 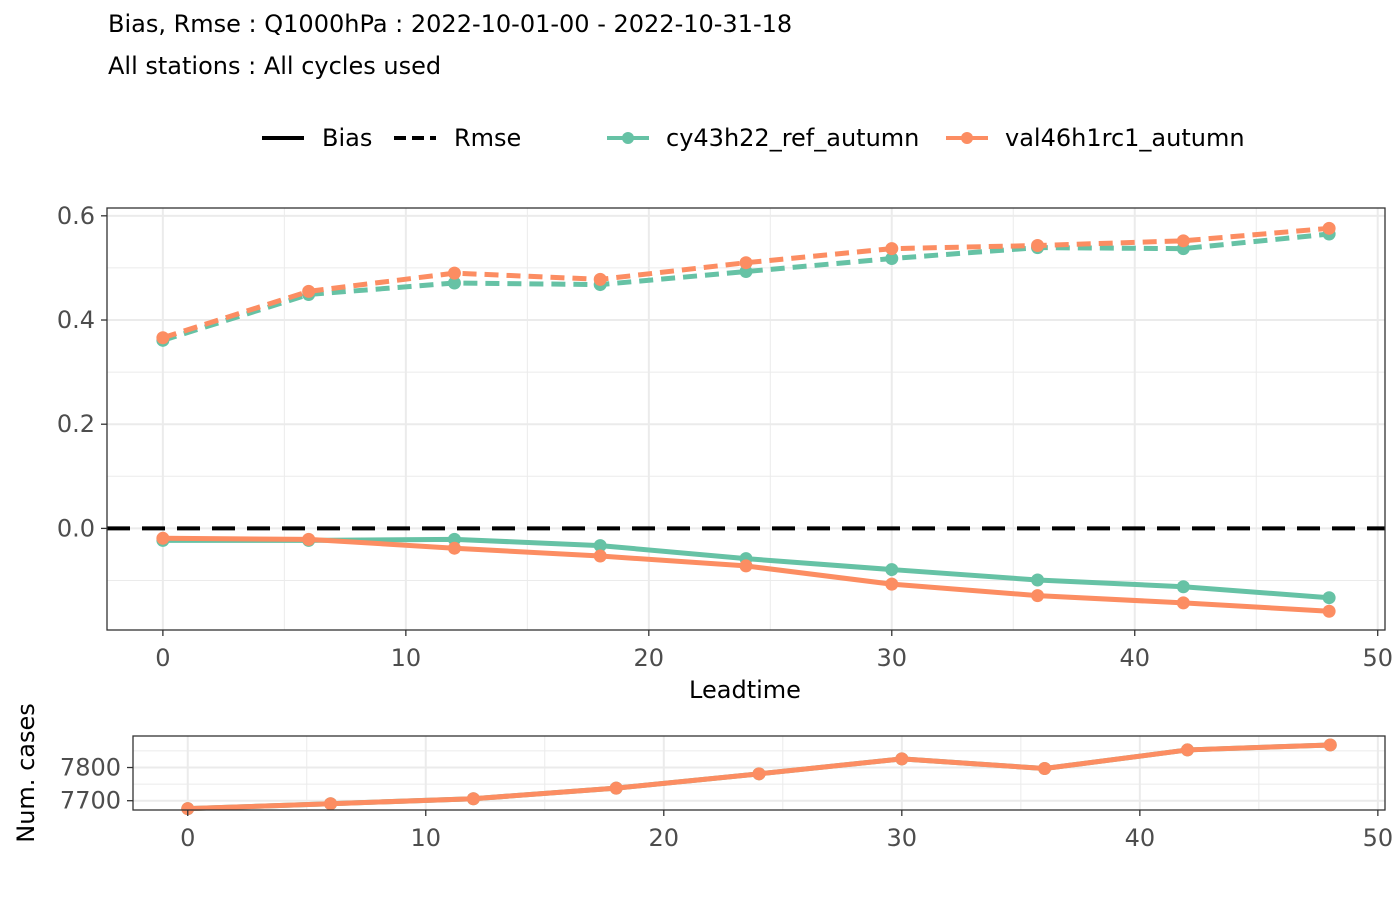 I want to click on y-axis-title-num-cases: Num. cases, so click(x=26, y=772).